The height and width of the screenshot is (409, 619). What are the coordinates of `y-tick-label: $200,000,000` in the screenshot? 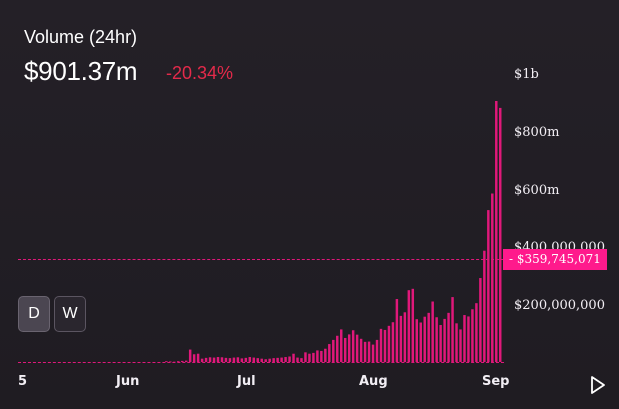 It's located at (559, 305).